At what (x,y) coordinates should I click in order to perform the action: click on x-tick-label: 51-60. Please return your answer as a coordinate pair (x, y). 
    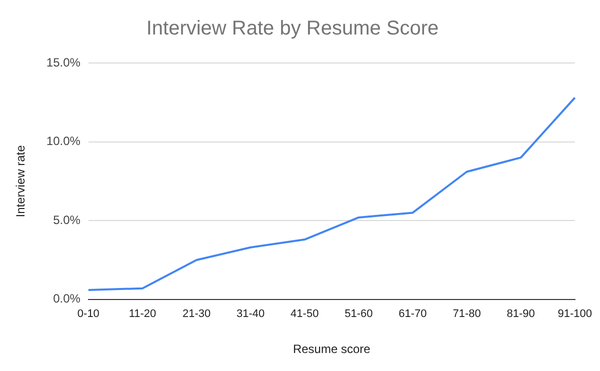
    Looking at the image, I should click on (358, 314).